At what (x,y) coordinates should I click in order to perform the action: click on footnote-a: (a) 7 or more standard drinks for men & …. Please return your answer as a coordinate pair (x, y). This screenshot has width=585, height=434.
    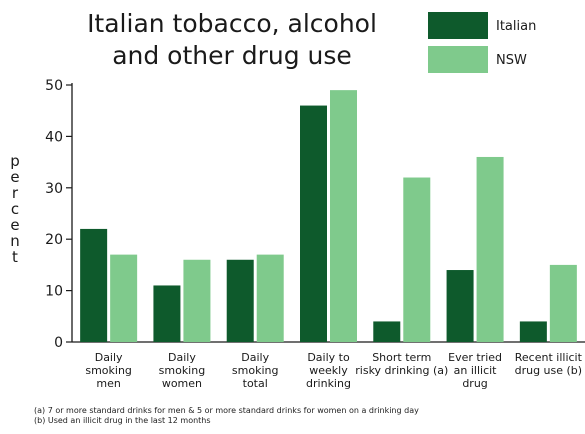
    Looking at the image, I should click on (226, 410).